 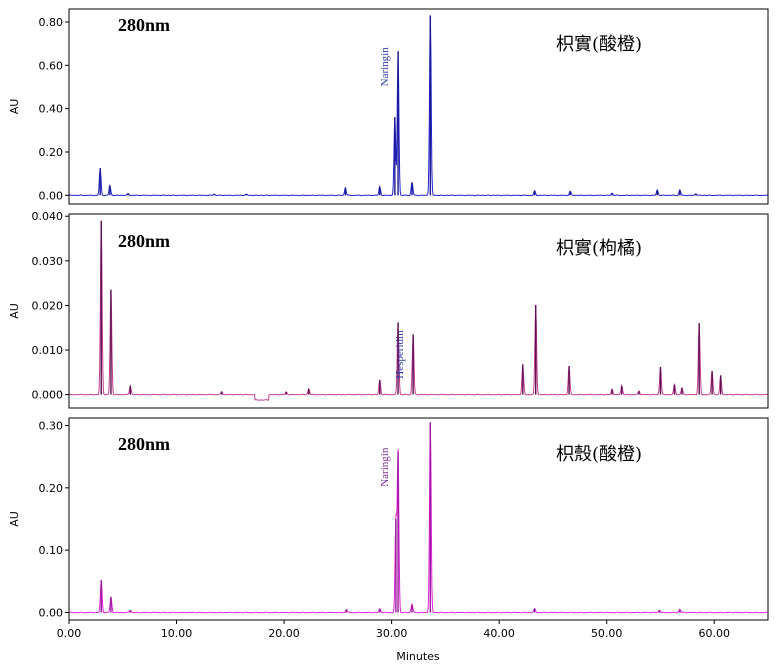 What do you see at coordinates (714, 633) in the screenshot?
I see `x-tick-label: 60.00` at bounding box center [714, 633].